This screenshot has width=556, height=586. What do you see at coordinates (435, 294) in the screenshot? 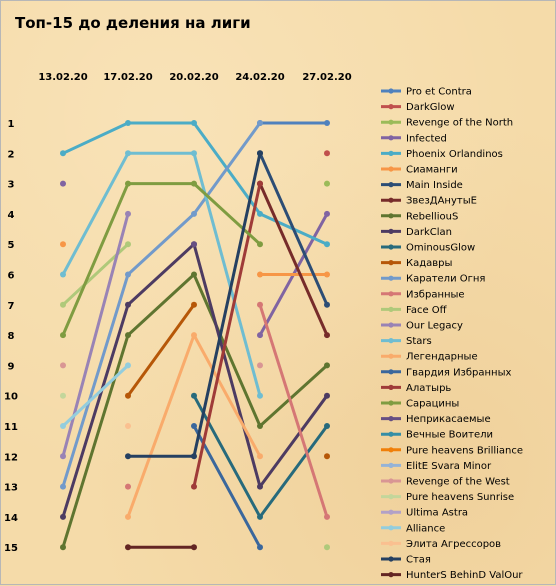
I see `legend-entry: Избранные` at bounding box center [435, 294].